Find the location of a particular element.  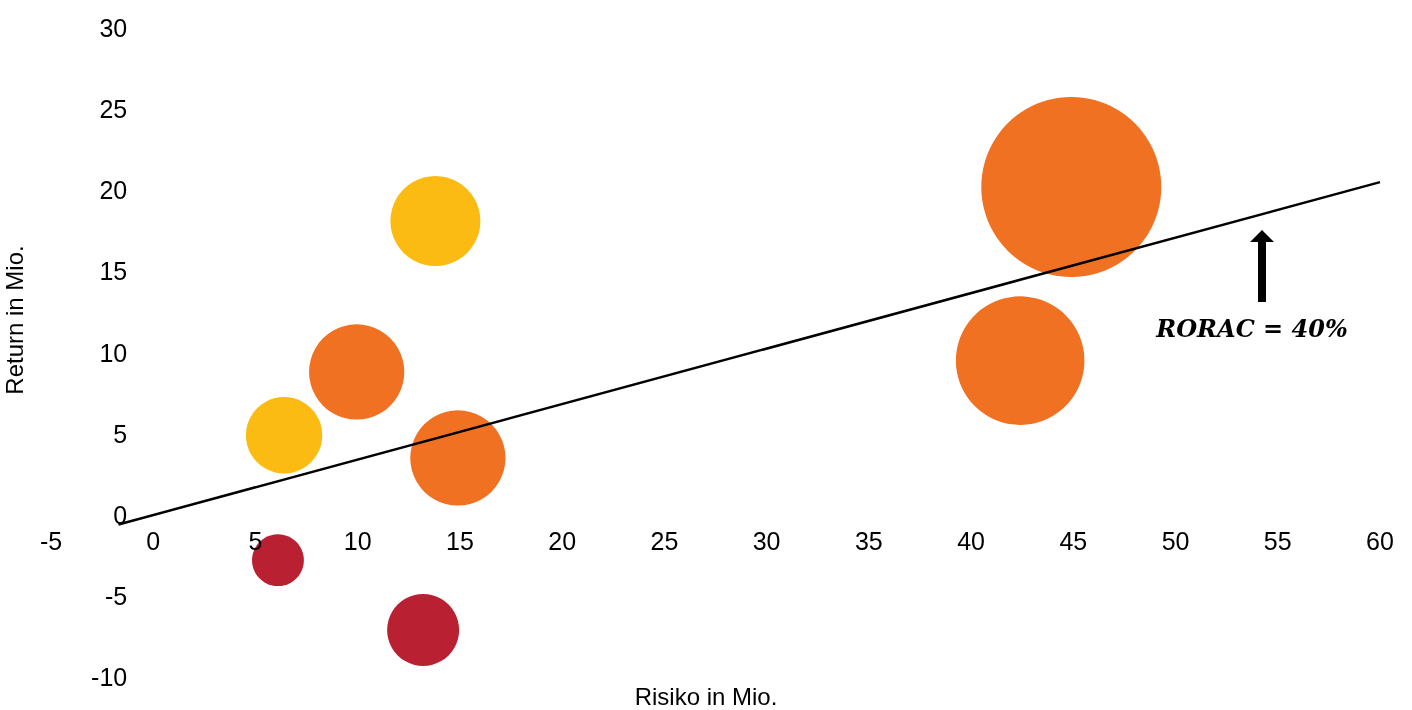

x-axis-title: Risiko in Mio. is located at coordinates (706, 696).